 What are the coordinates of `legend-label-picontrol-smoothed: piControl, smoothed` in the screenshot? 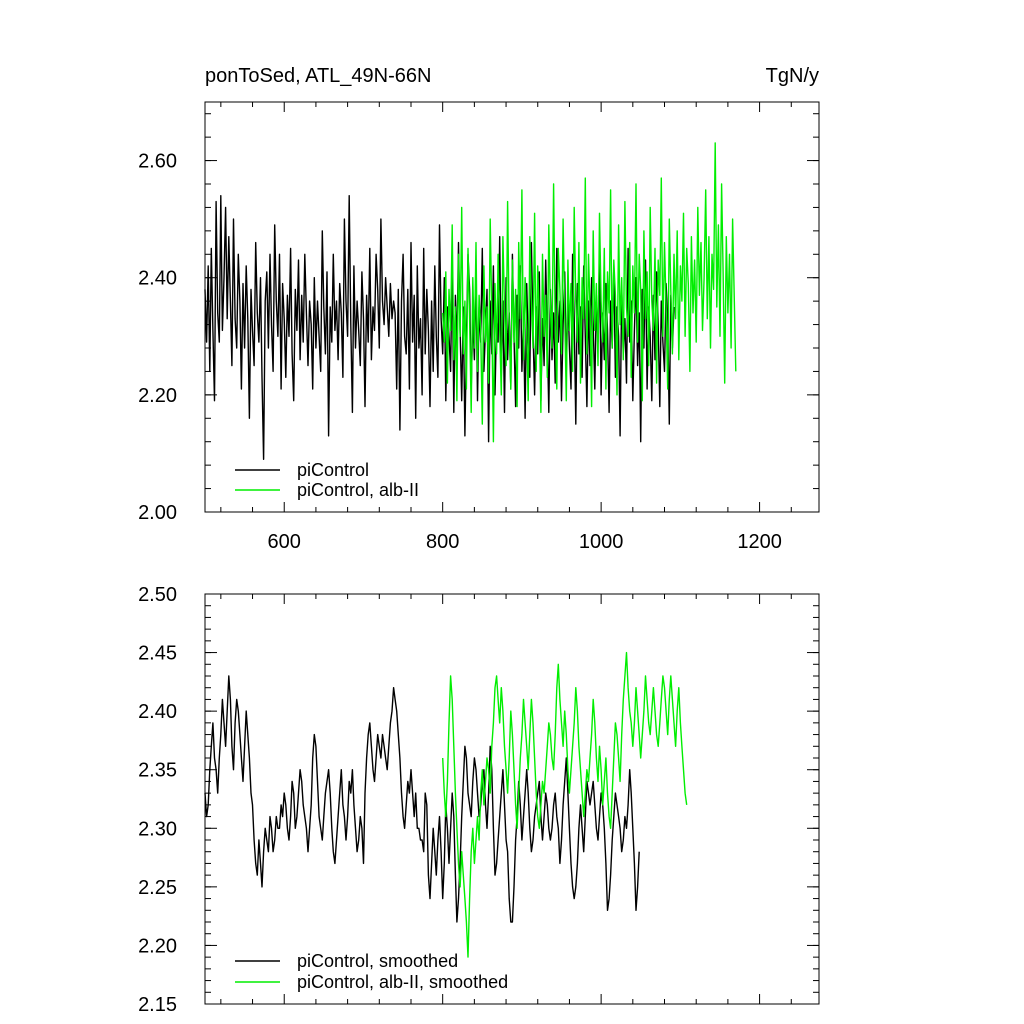 It's located at (377, 961).